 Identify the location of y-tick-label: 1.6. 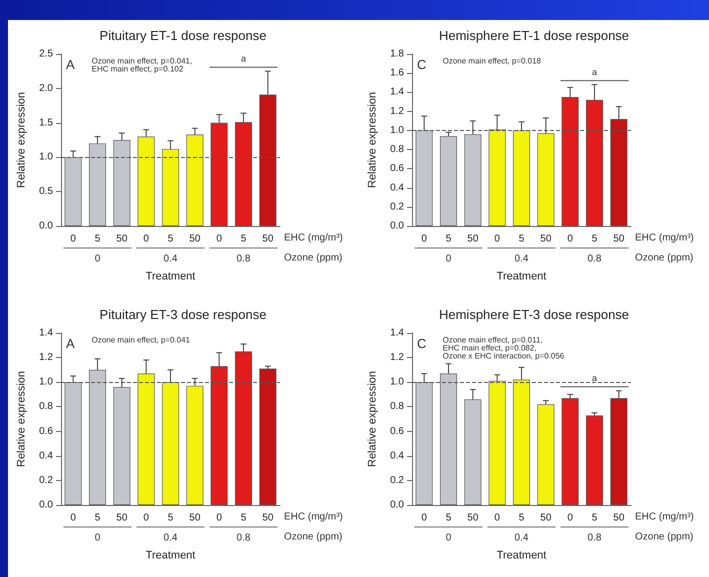
(397, 73).